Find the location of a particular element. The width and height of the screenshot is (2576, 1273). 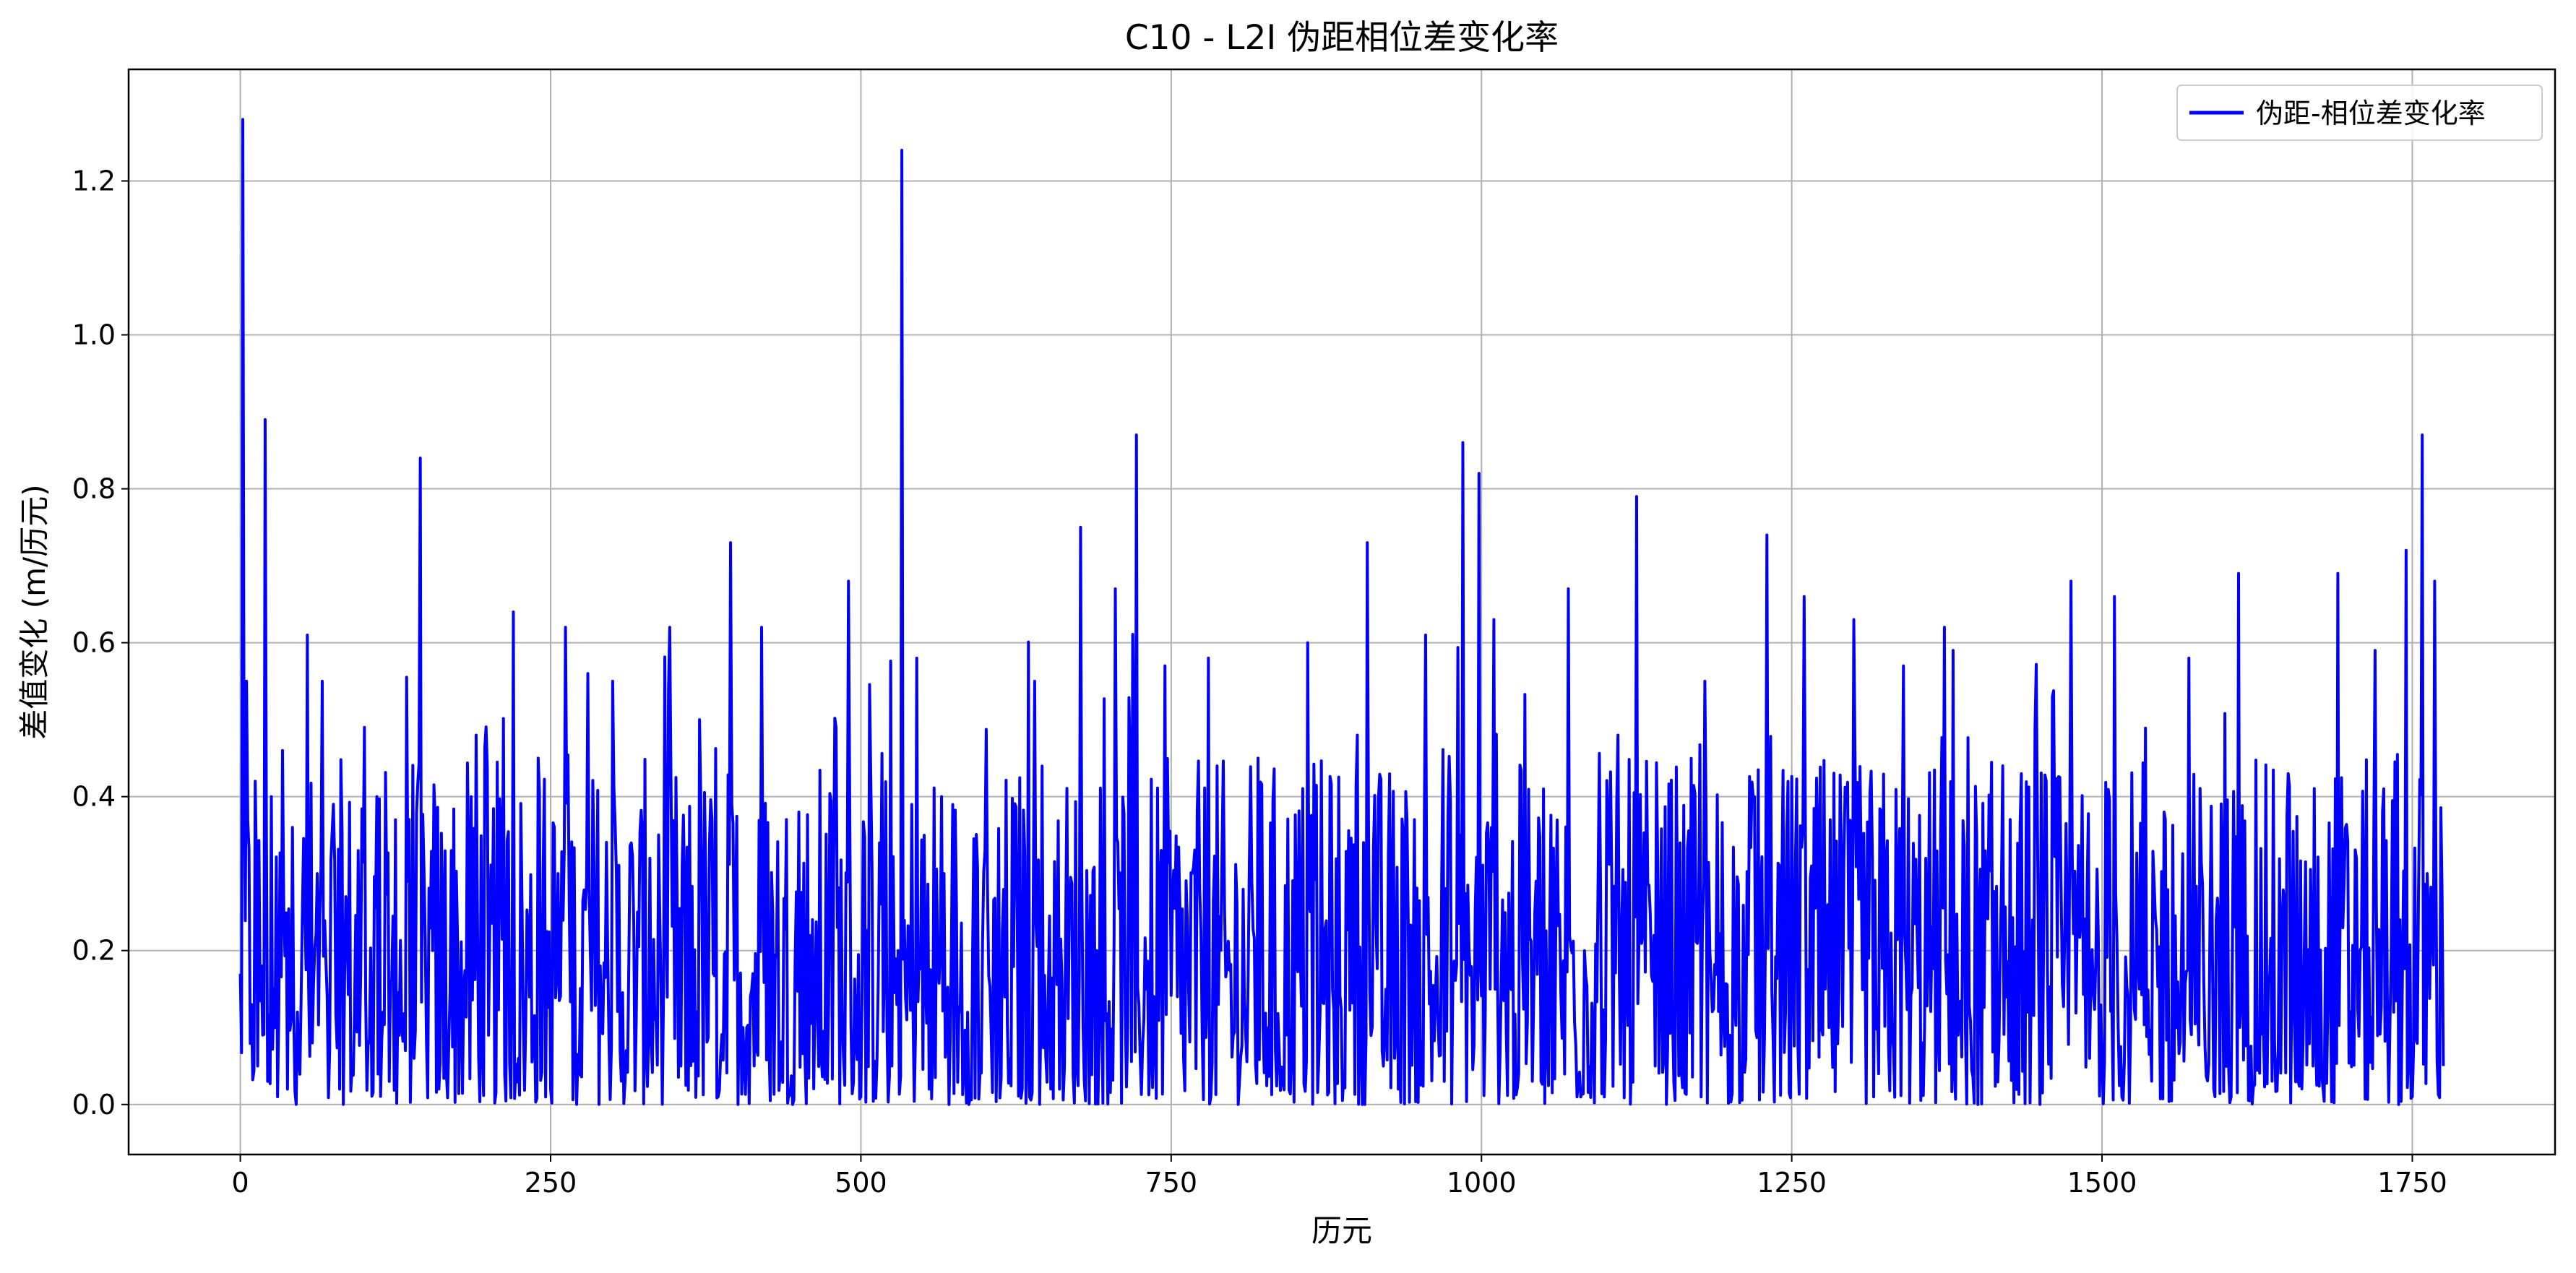

x-tick-label: 250 is located at coordinates (551, 1183).